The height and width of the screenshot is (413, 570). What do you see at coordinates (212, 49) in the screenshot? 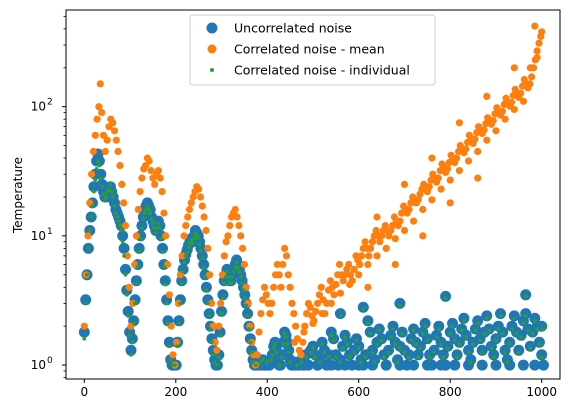
I see `legend-marker-correlated-mean` at bounding box center [212, 49].